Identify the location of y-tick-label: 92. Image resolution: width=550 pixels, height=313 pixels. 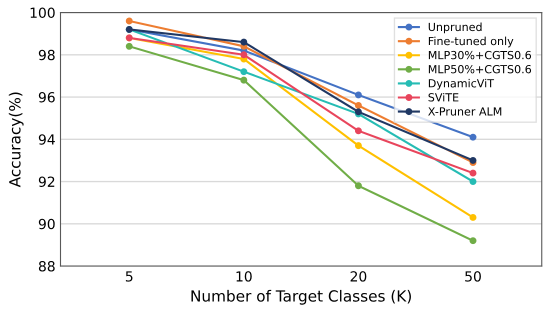
(46, 182).